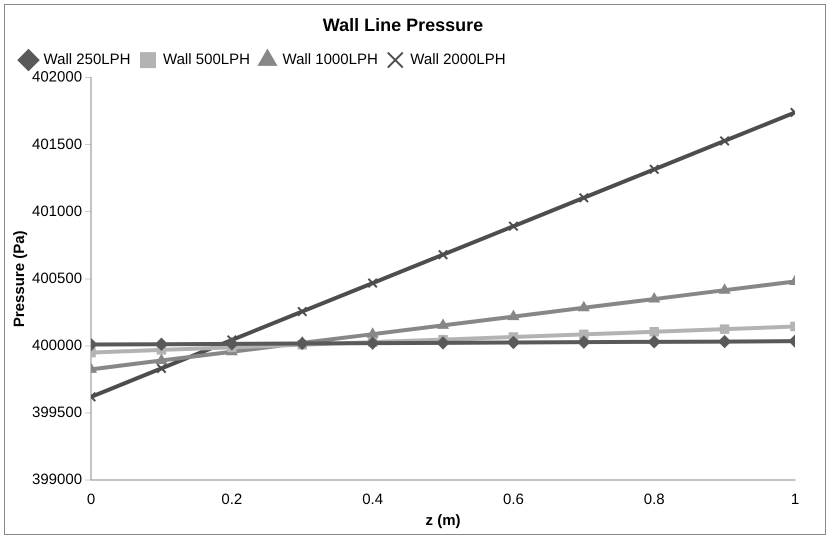 The image size is (832, 541). I want to click on legend-label: Wall 500LPH, so click(206, 59).